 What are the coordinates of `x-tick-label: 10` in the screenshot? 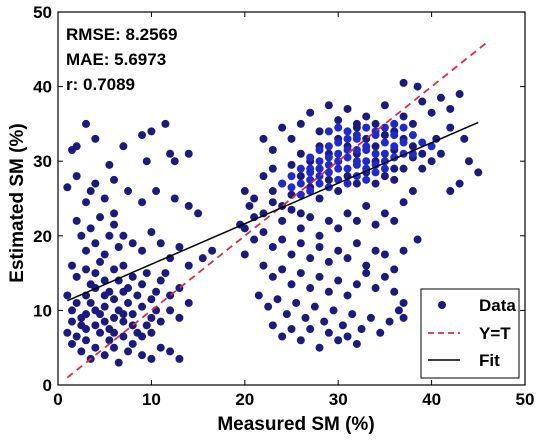 It's located at (151, 399).